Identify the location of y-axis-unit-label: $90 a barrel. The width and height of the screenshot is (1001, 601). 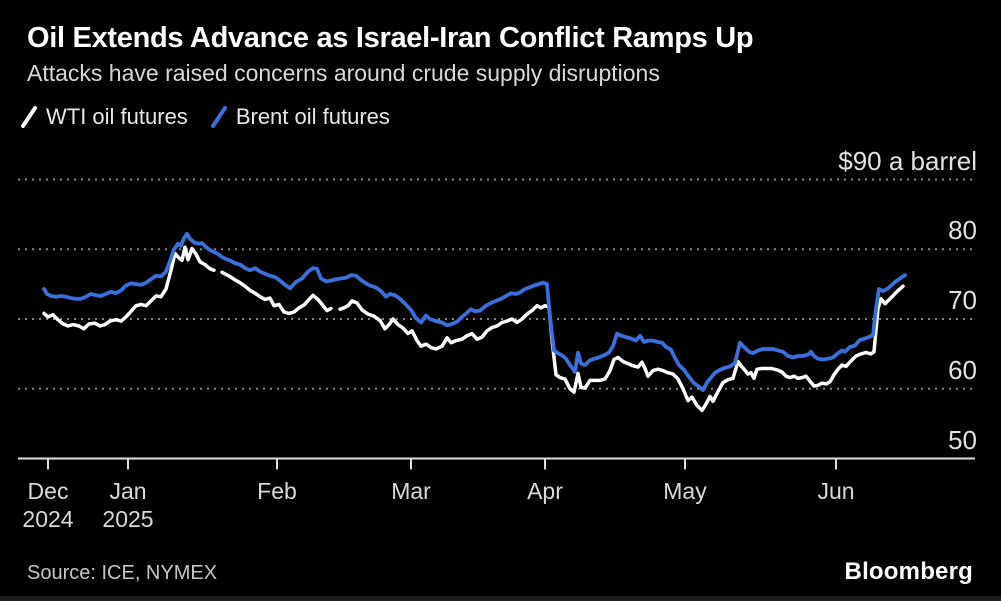
(907, 160).